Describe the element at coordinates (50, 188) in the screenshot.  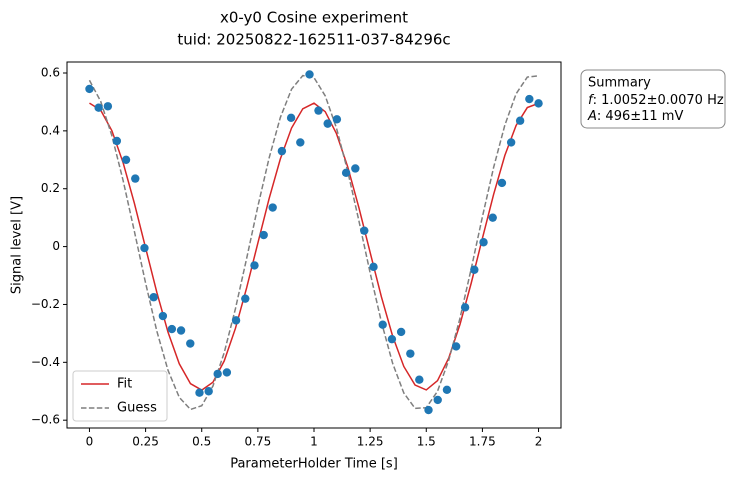
I see `y-tick-label: 0.2` at that location.